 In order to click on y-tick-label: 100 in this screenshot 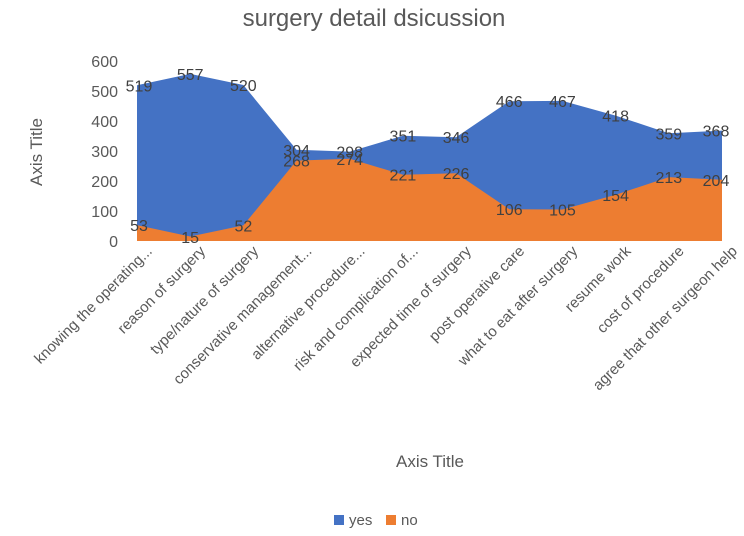, I will do `click(104, 212)`.